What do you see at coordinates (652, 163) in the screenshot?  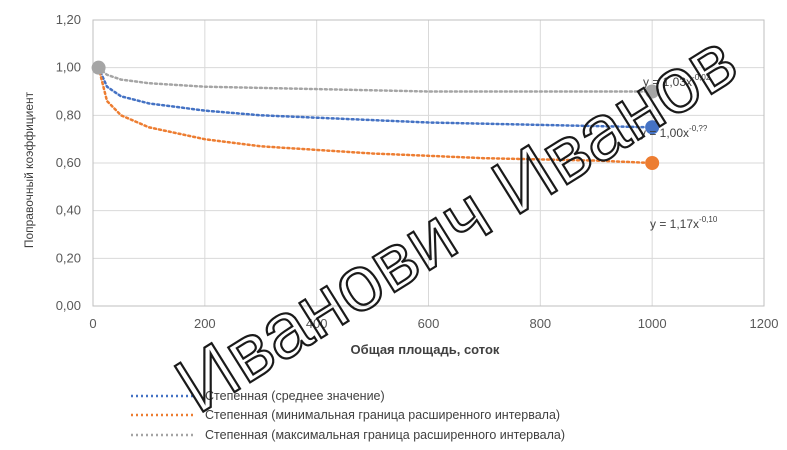 I see `series-marker-min` at bounding box center [652, 163].